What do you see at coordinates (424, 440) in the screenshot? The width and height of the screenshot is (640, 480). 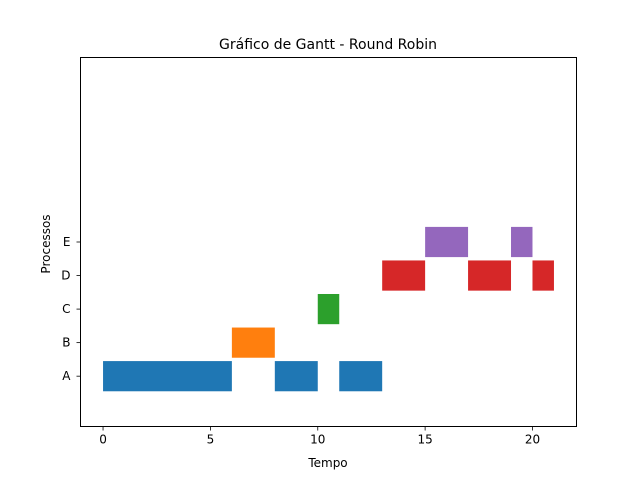 I see `x-tick-label: 15` at bounding box center [424, 440].